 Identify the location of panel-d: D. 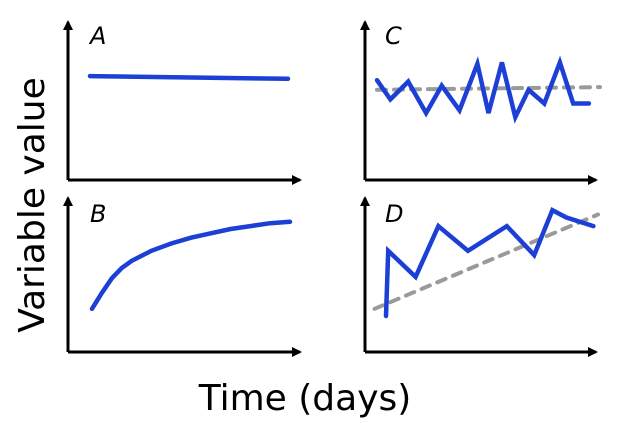
(480, 276).